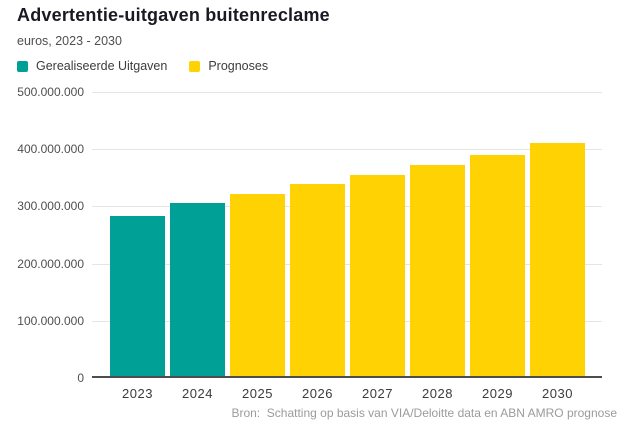 The height and width of the screenshot is (427, 625). Describe the element at coordinates (102, 66) in the screenshot. I see `legend-label-gerealiseerde-uitgaven: Gerealiseerde Uitgaven` at that location.